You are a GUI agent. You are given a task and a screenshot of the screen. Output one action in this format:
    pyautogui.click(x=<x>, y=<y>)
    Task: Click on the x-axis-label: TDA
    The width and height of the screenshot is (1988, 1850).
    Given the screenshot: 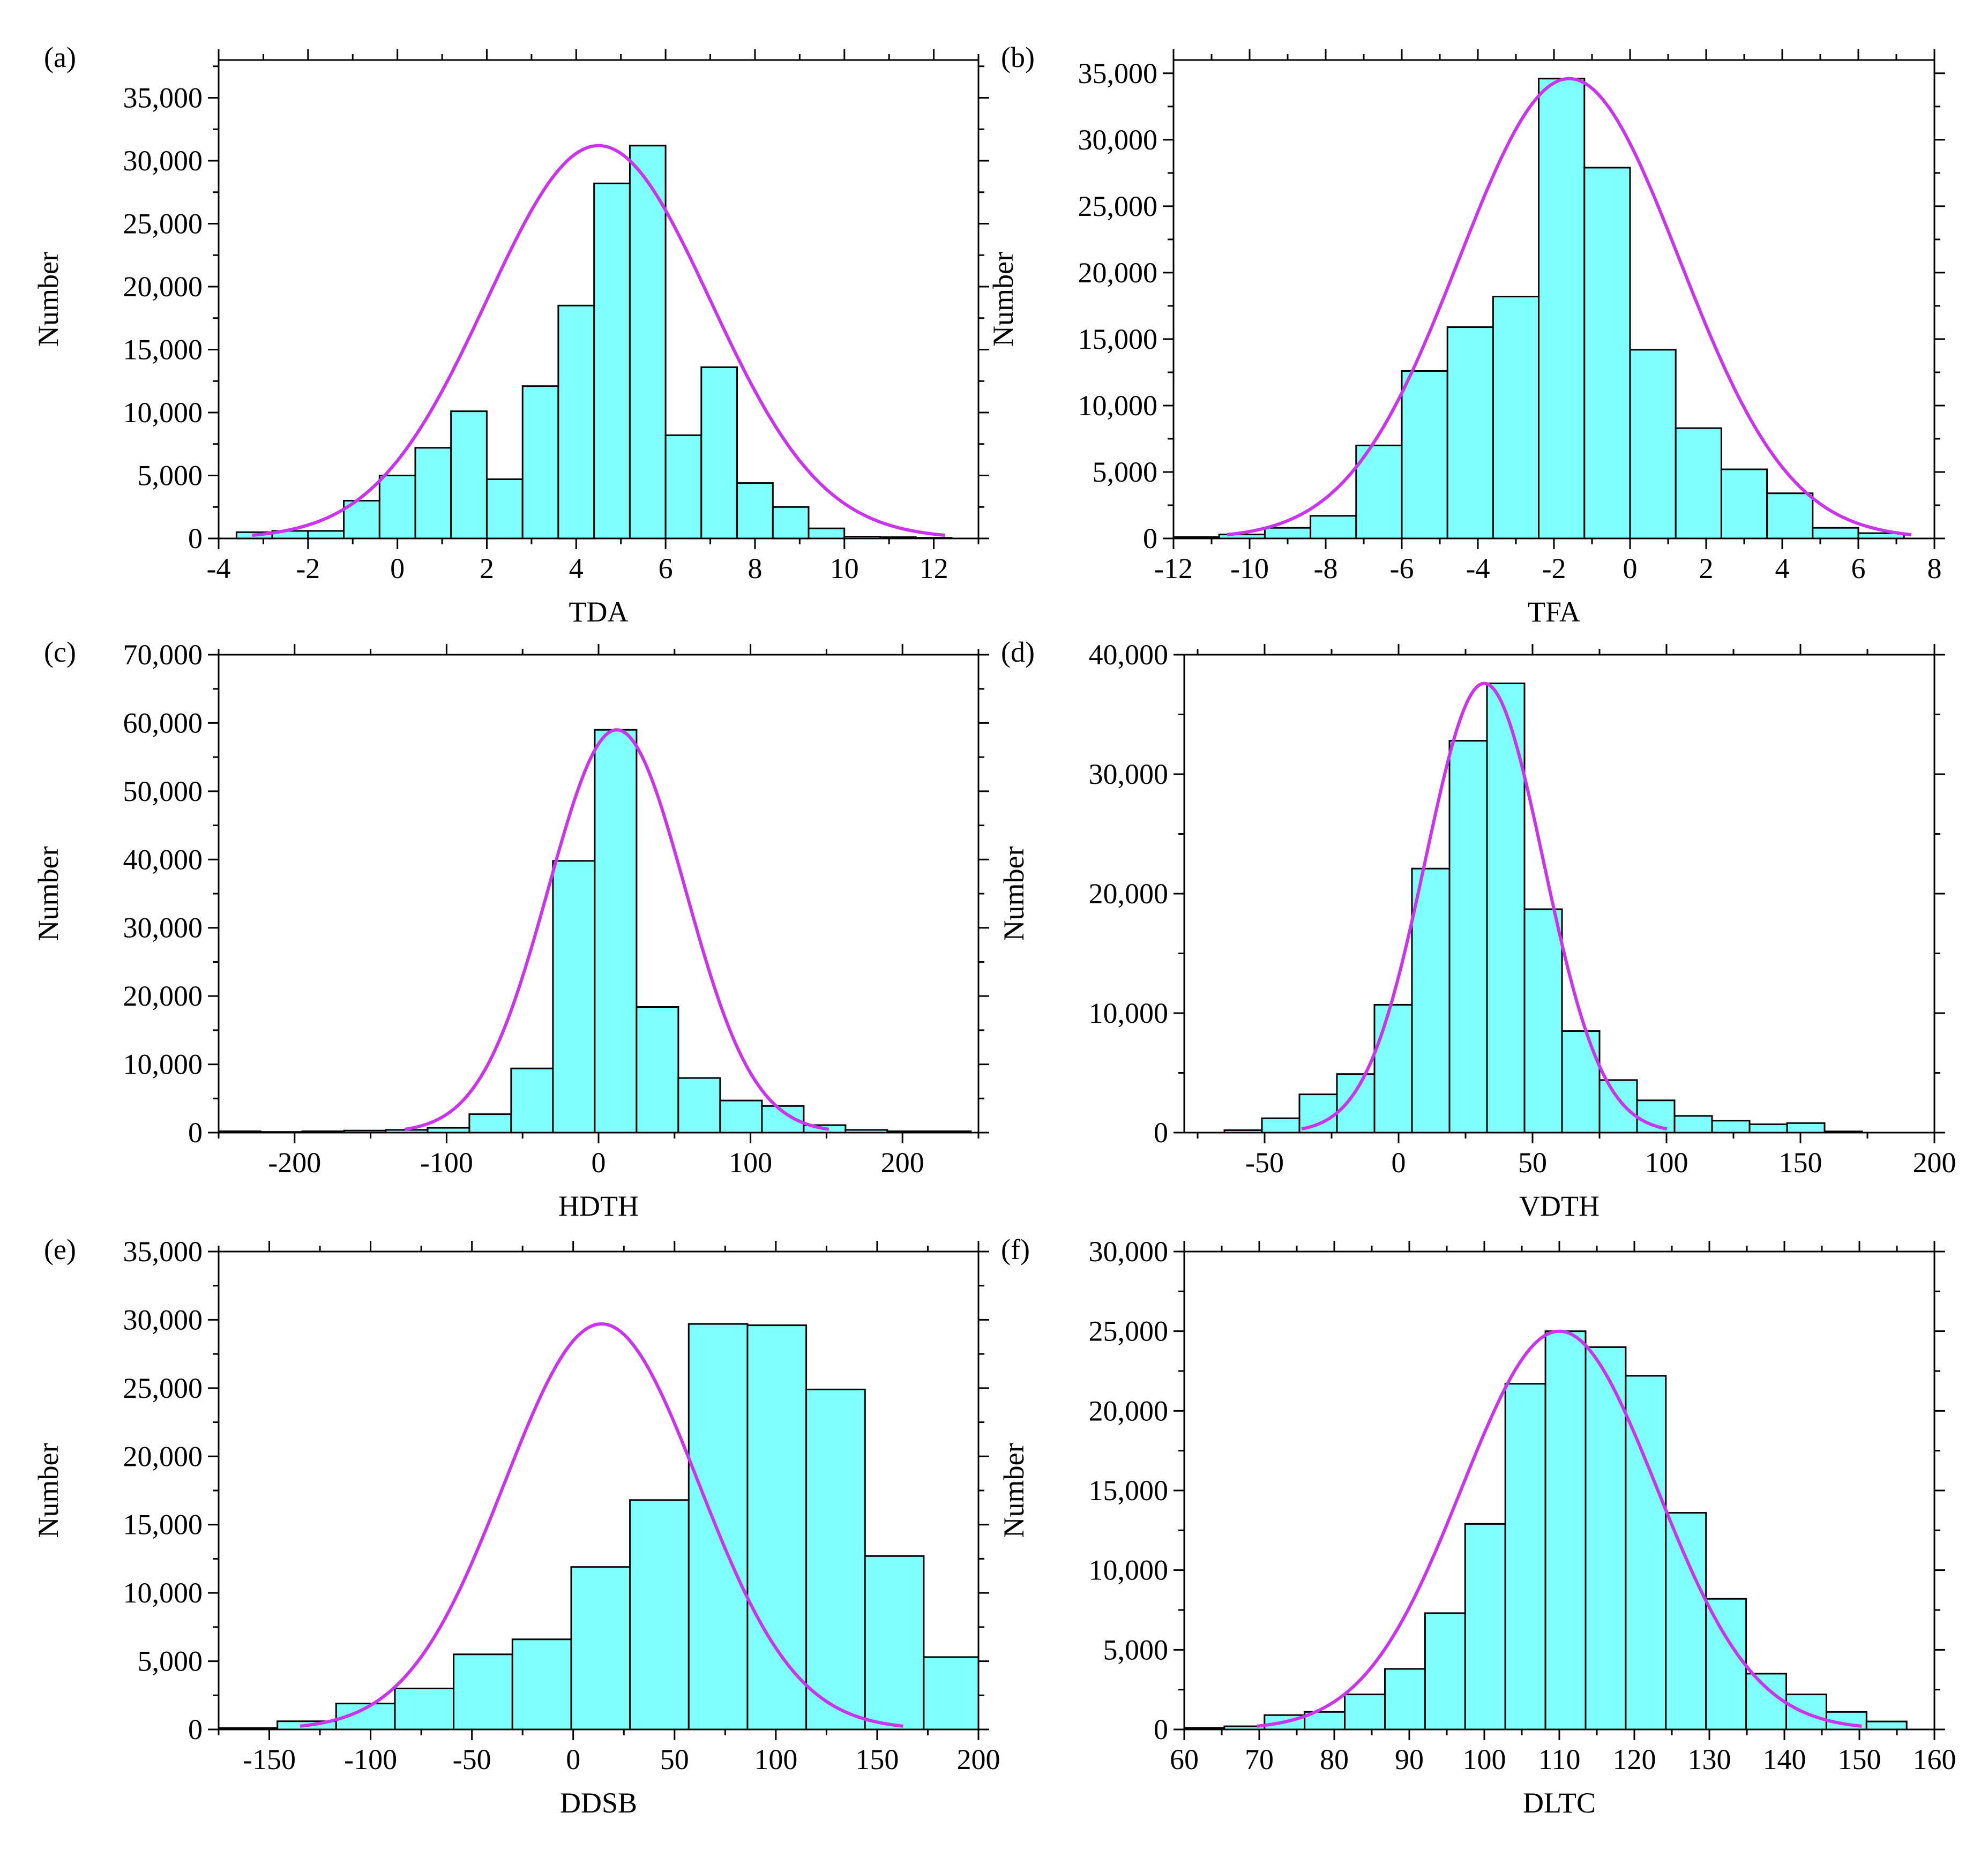 What is the action you would take?
    pyautogui.click(x=599, y=612)
    